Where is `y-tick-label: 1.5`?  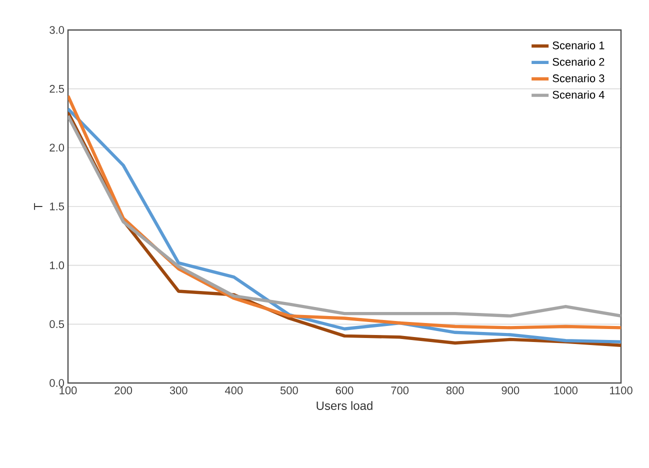
y-tick-label: 1.5 is located at coordinates (57, 206).